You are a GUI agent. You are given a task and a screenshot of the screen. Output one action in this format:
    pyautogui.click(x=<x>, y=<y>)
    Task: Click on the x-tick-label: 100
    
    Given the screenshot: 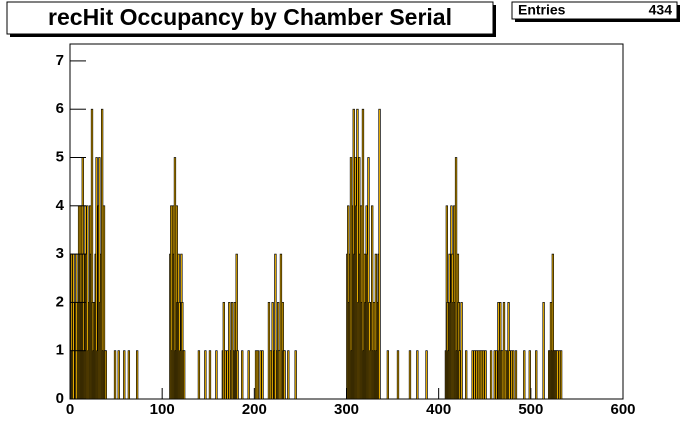 What is the action you would take?
    pyautogui.click(x=162, y=409)
    